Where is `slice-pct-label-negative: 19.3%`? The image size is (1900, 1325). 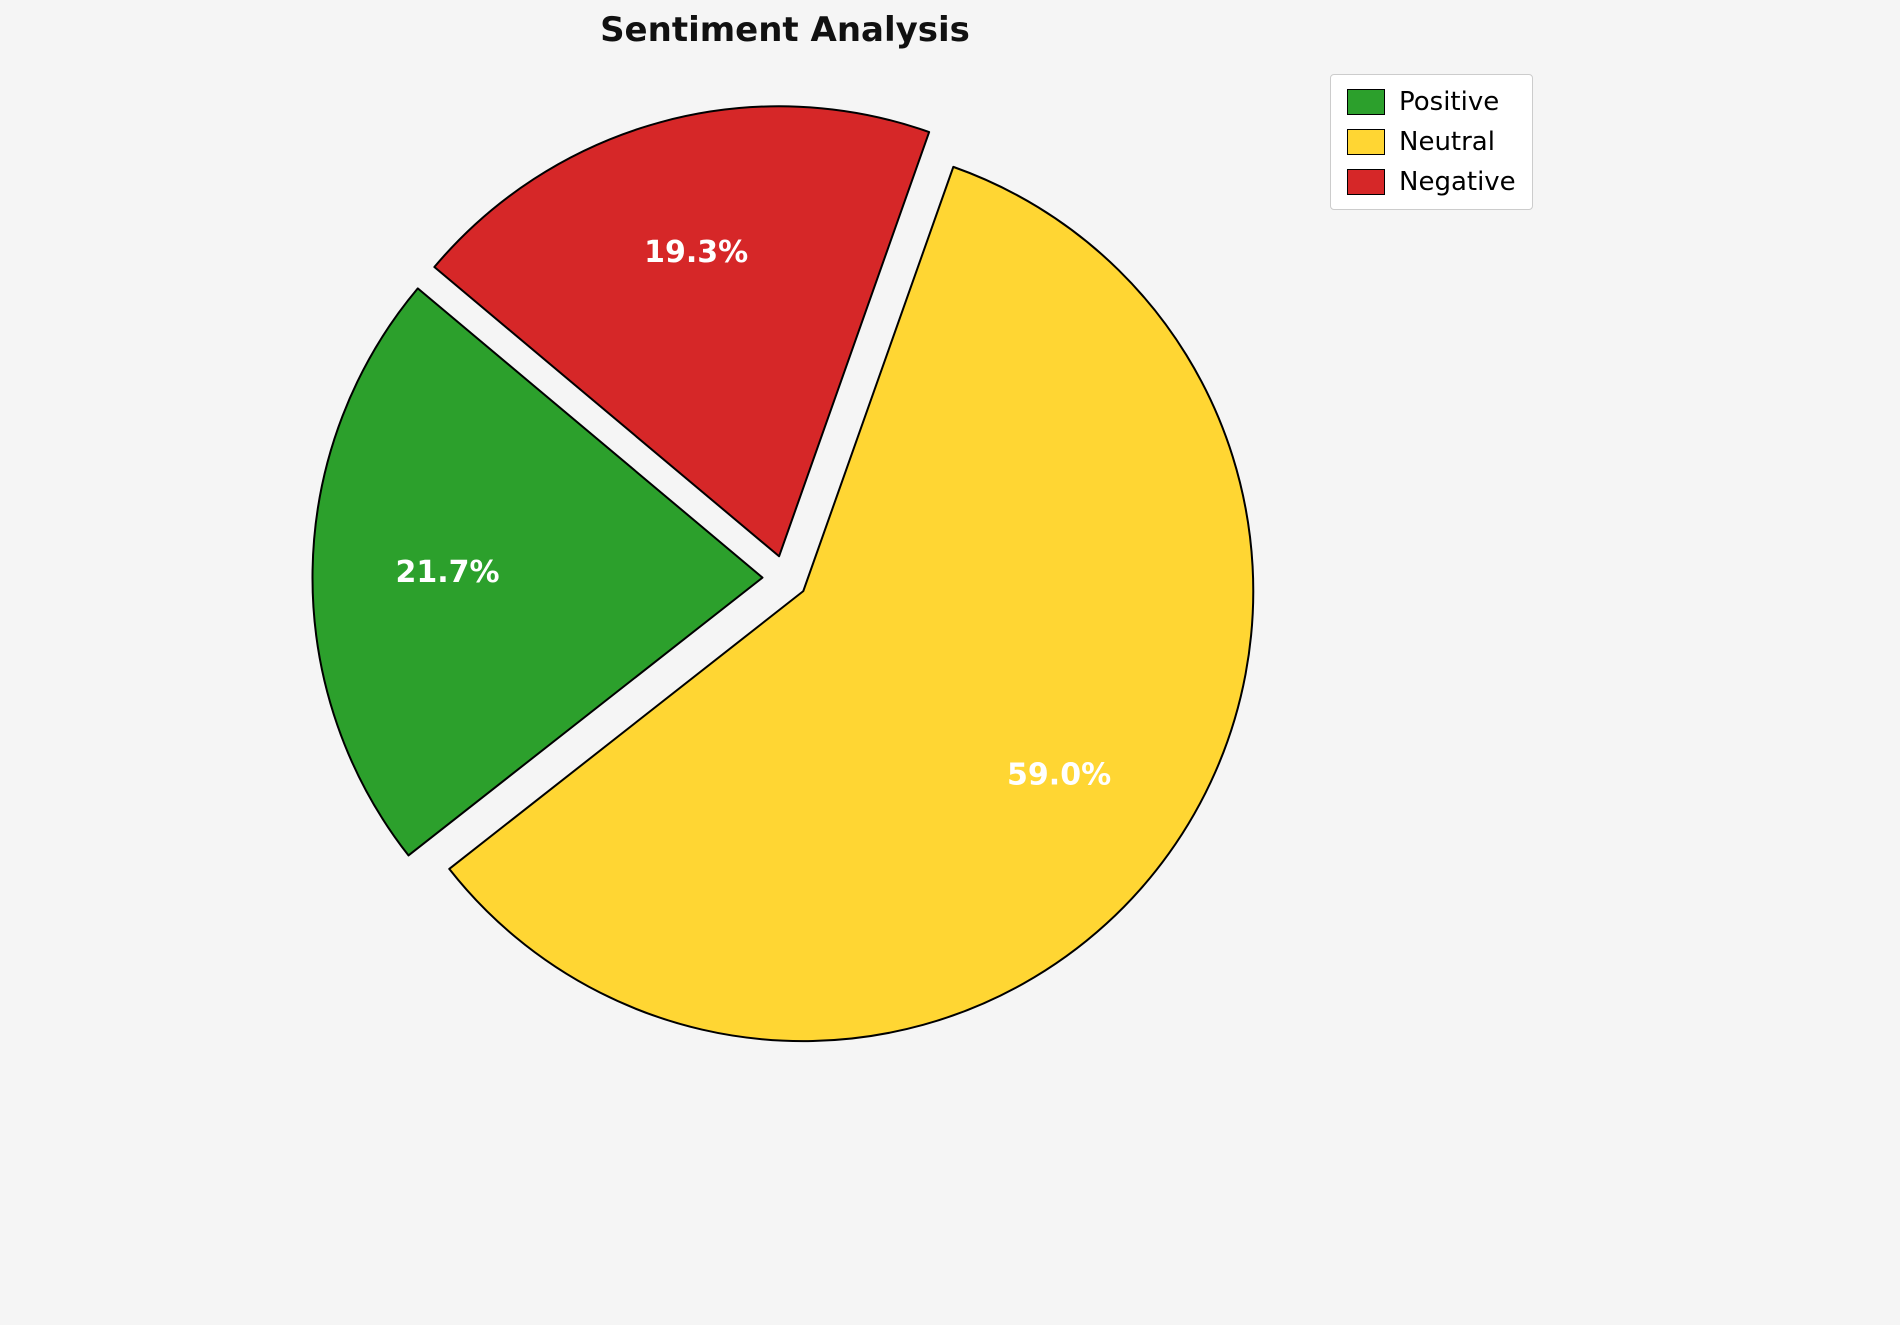
slice-pct-label-negative: 19.3% is located at coordinates (696, 252).